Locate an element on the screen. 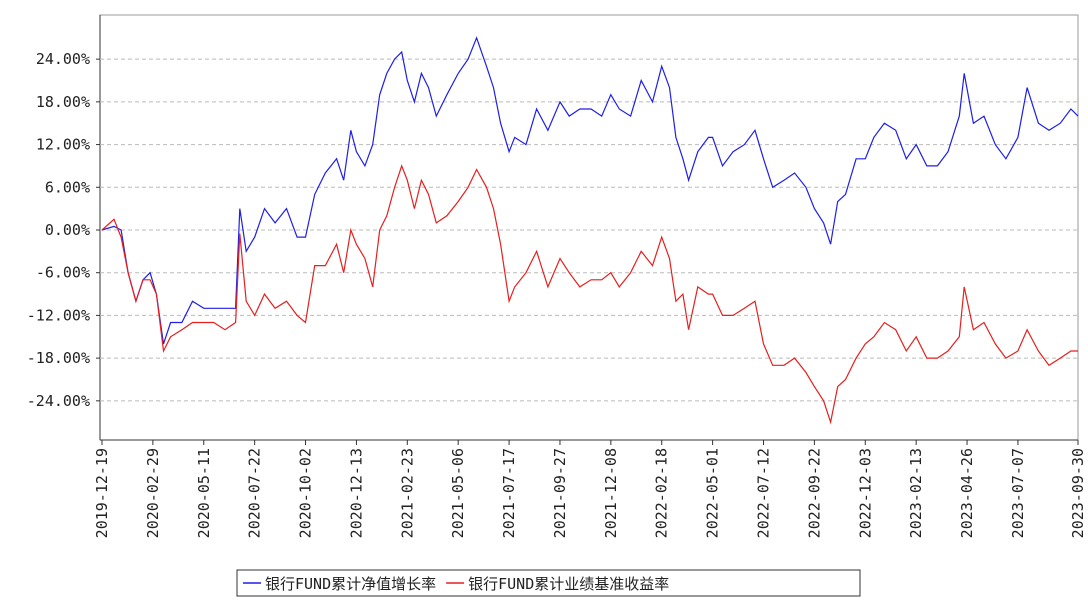  x-tick-label: 2021-05-06 is located at coordinates (458, 493).